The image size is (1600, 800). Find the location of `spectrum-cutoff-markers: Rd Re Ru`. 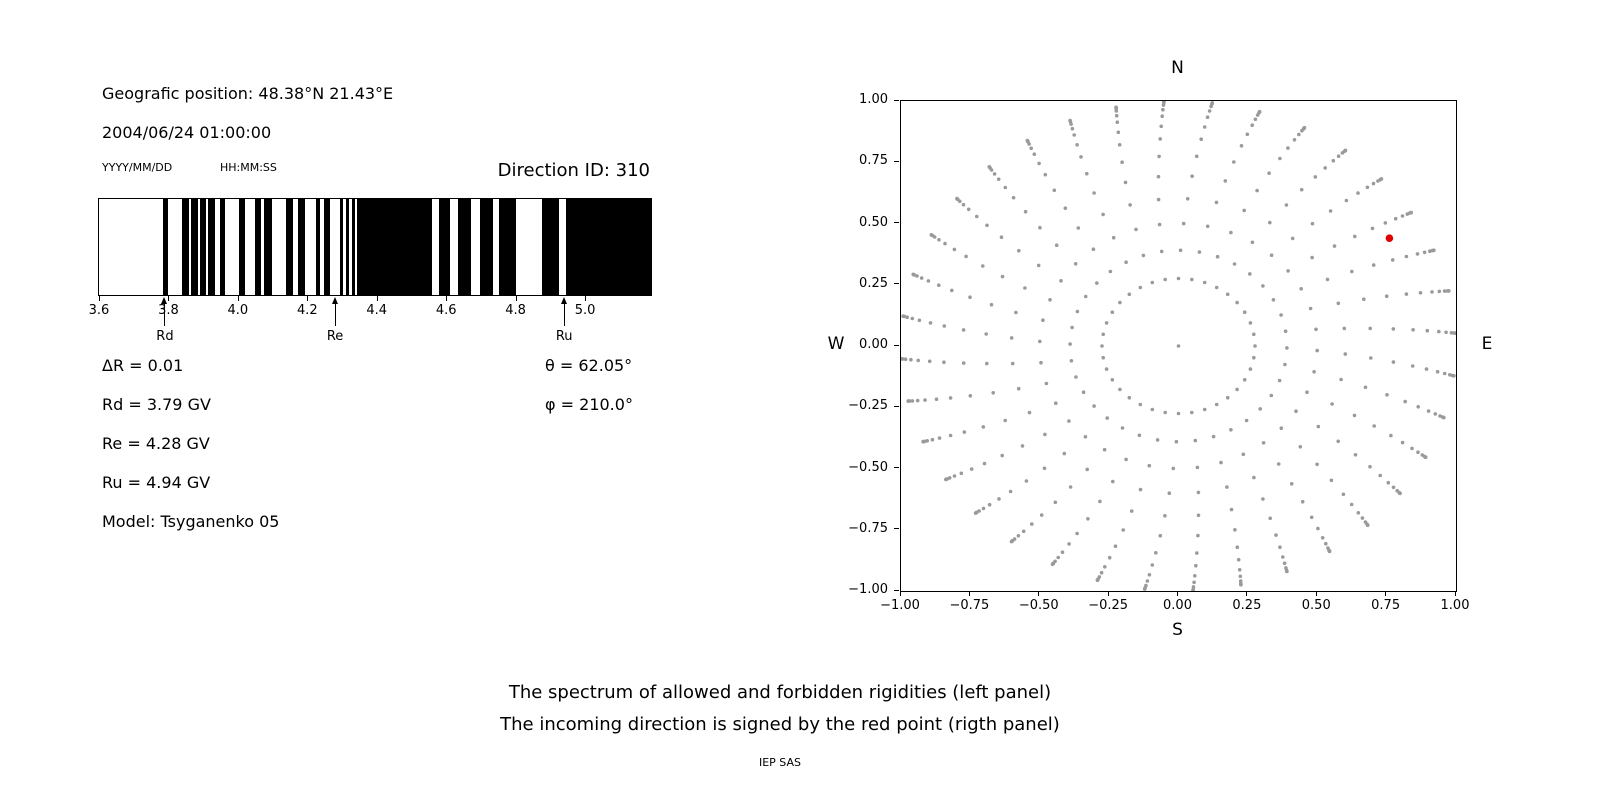

spectrum-cutoff-markers: Rd Re Ru is located at coordinates (375, 323).